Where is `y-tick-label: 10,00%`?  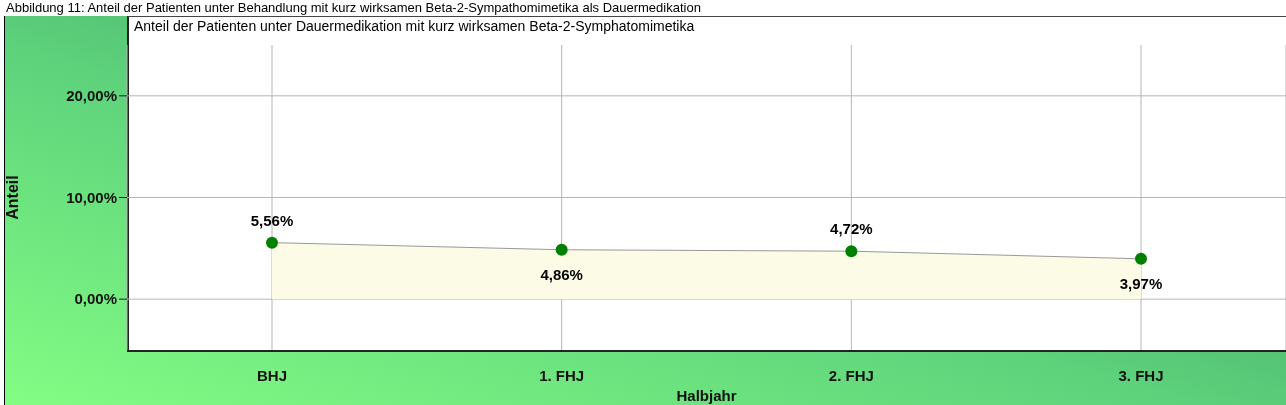 y-tick-label: 10,00% is located at coordinates (91, 197).